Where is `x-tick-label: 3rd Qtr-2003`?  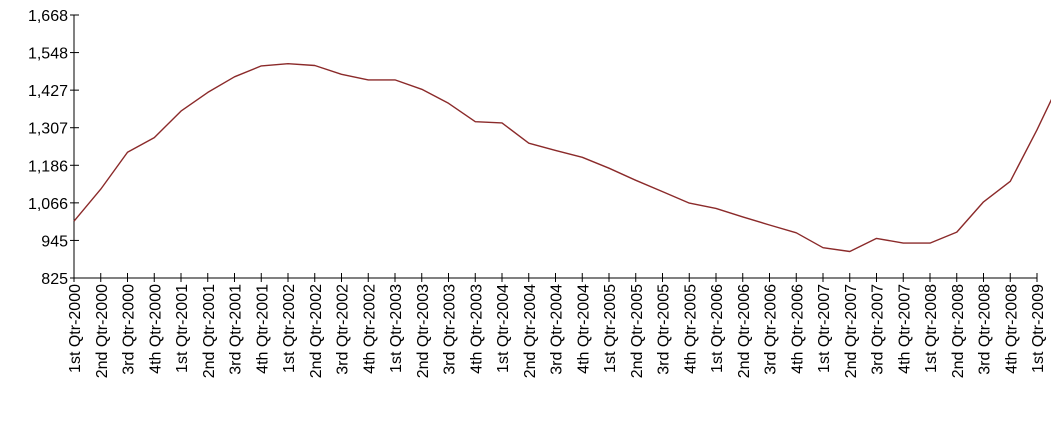
x-tick-label: 3rd Qtr-2003 is located at coordinates (450, 329).